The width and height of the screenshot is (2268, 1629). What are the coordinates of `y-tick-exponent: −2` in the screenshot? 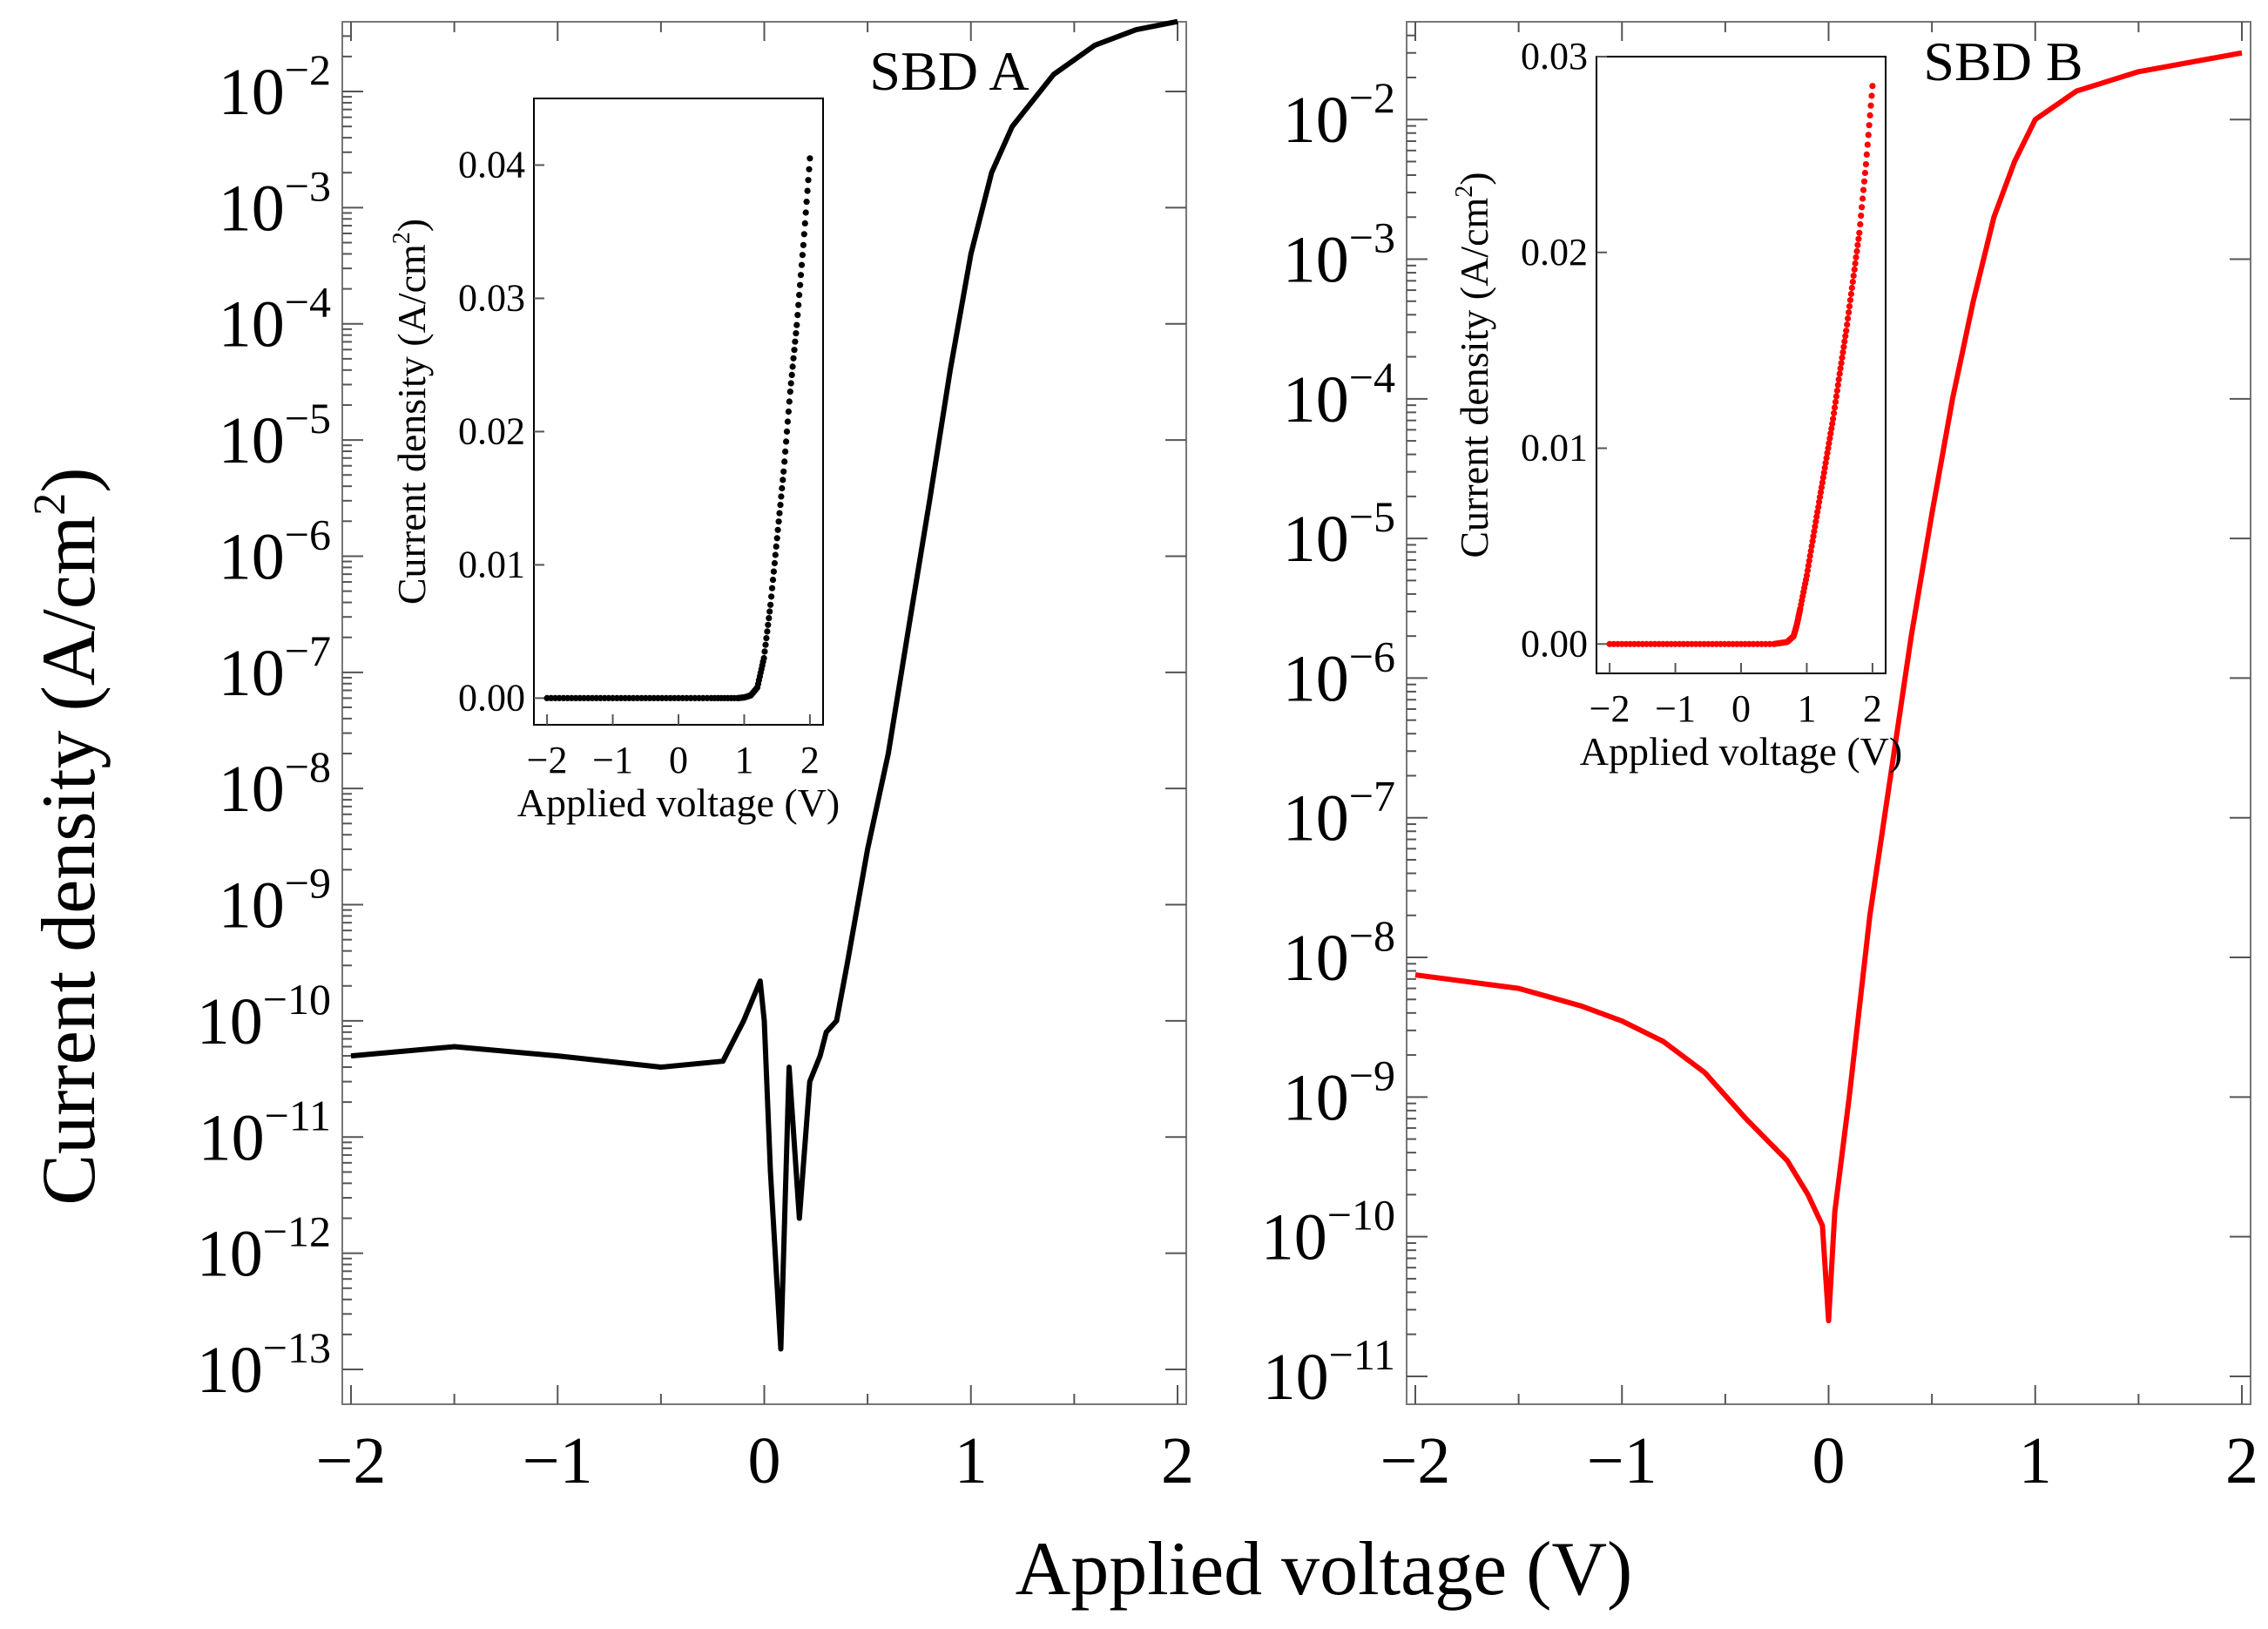 It's located at (308, 69).